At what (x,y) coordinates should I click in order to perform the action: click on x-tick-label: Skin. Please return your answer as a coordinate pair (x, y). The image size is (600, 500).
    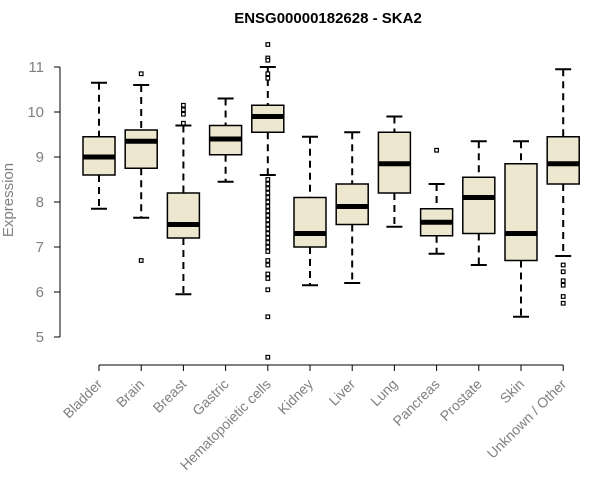
    Looking at the image, I should click on (512, 391).